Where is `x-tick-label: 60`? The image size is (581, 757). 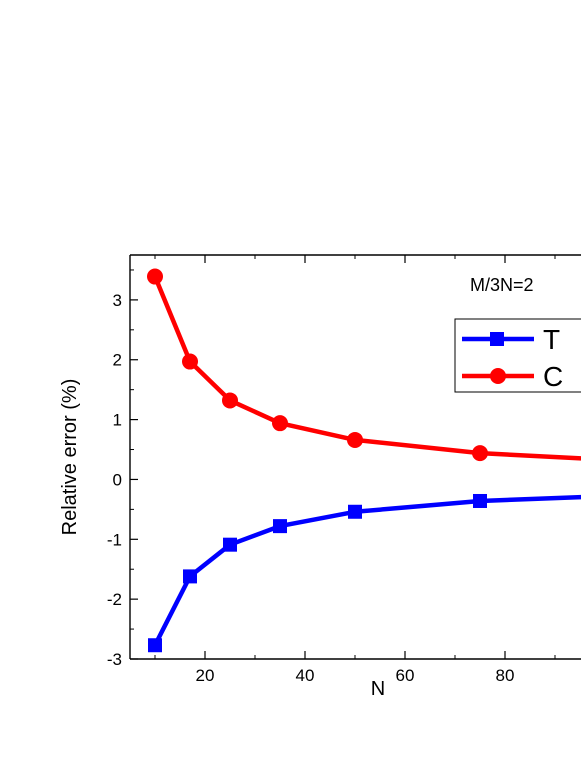 x-tick-label: 60 is located at coordinates (405, 675).